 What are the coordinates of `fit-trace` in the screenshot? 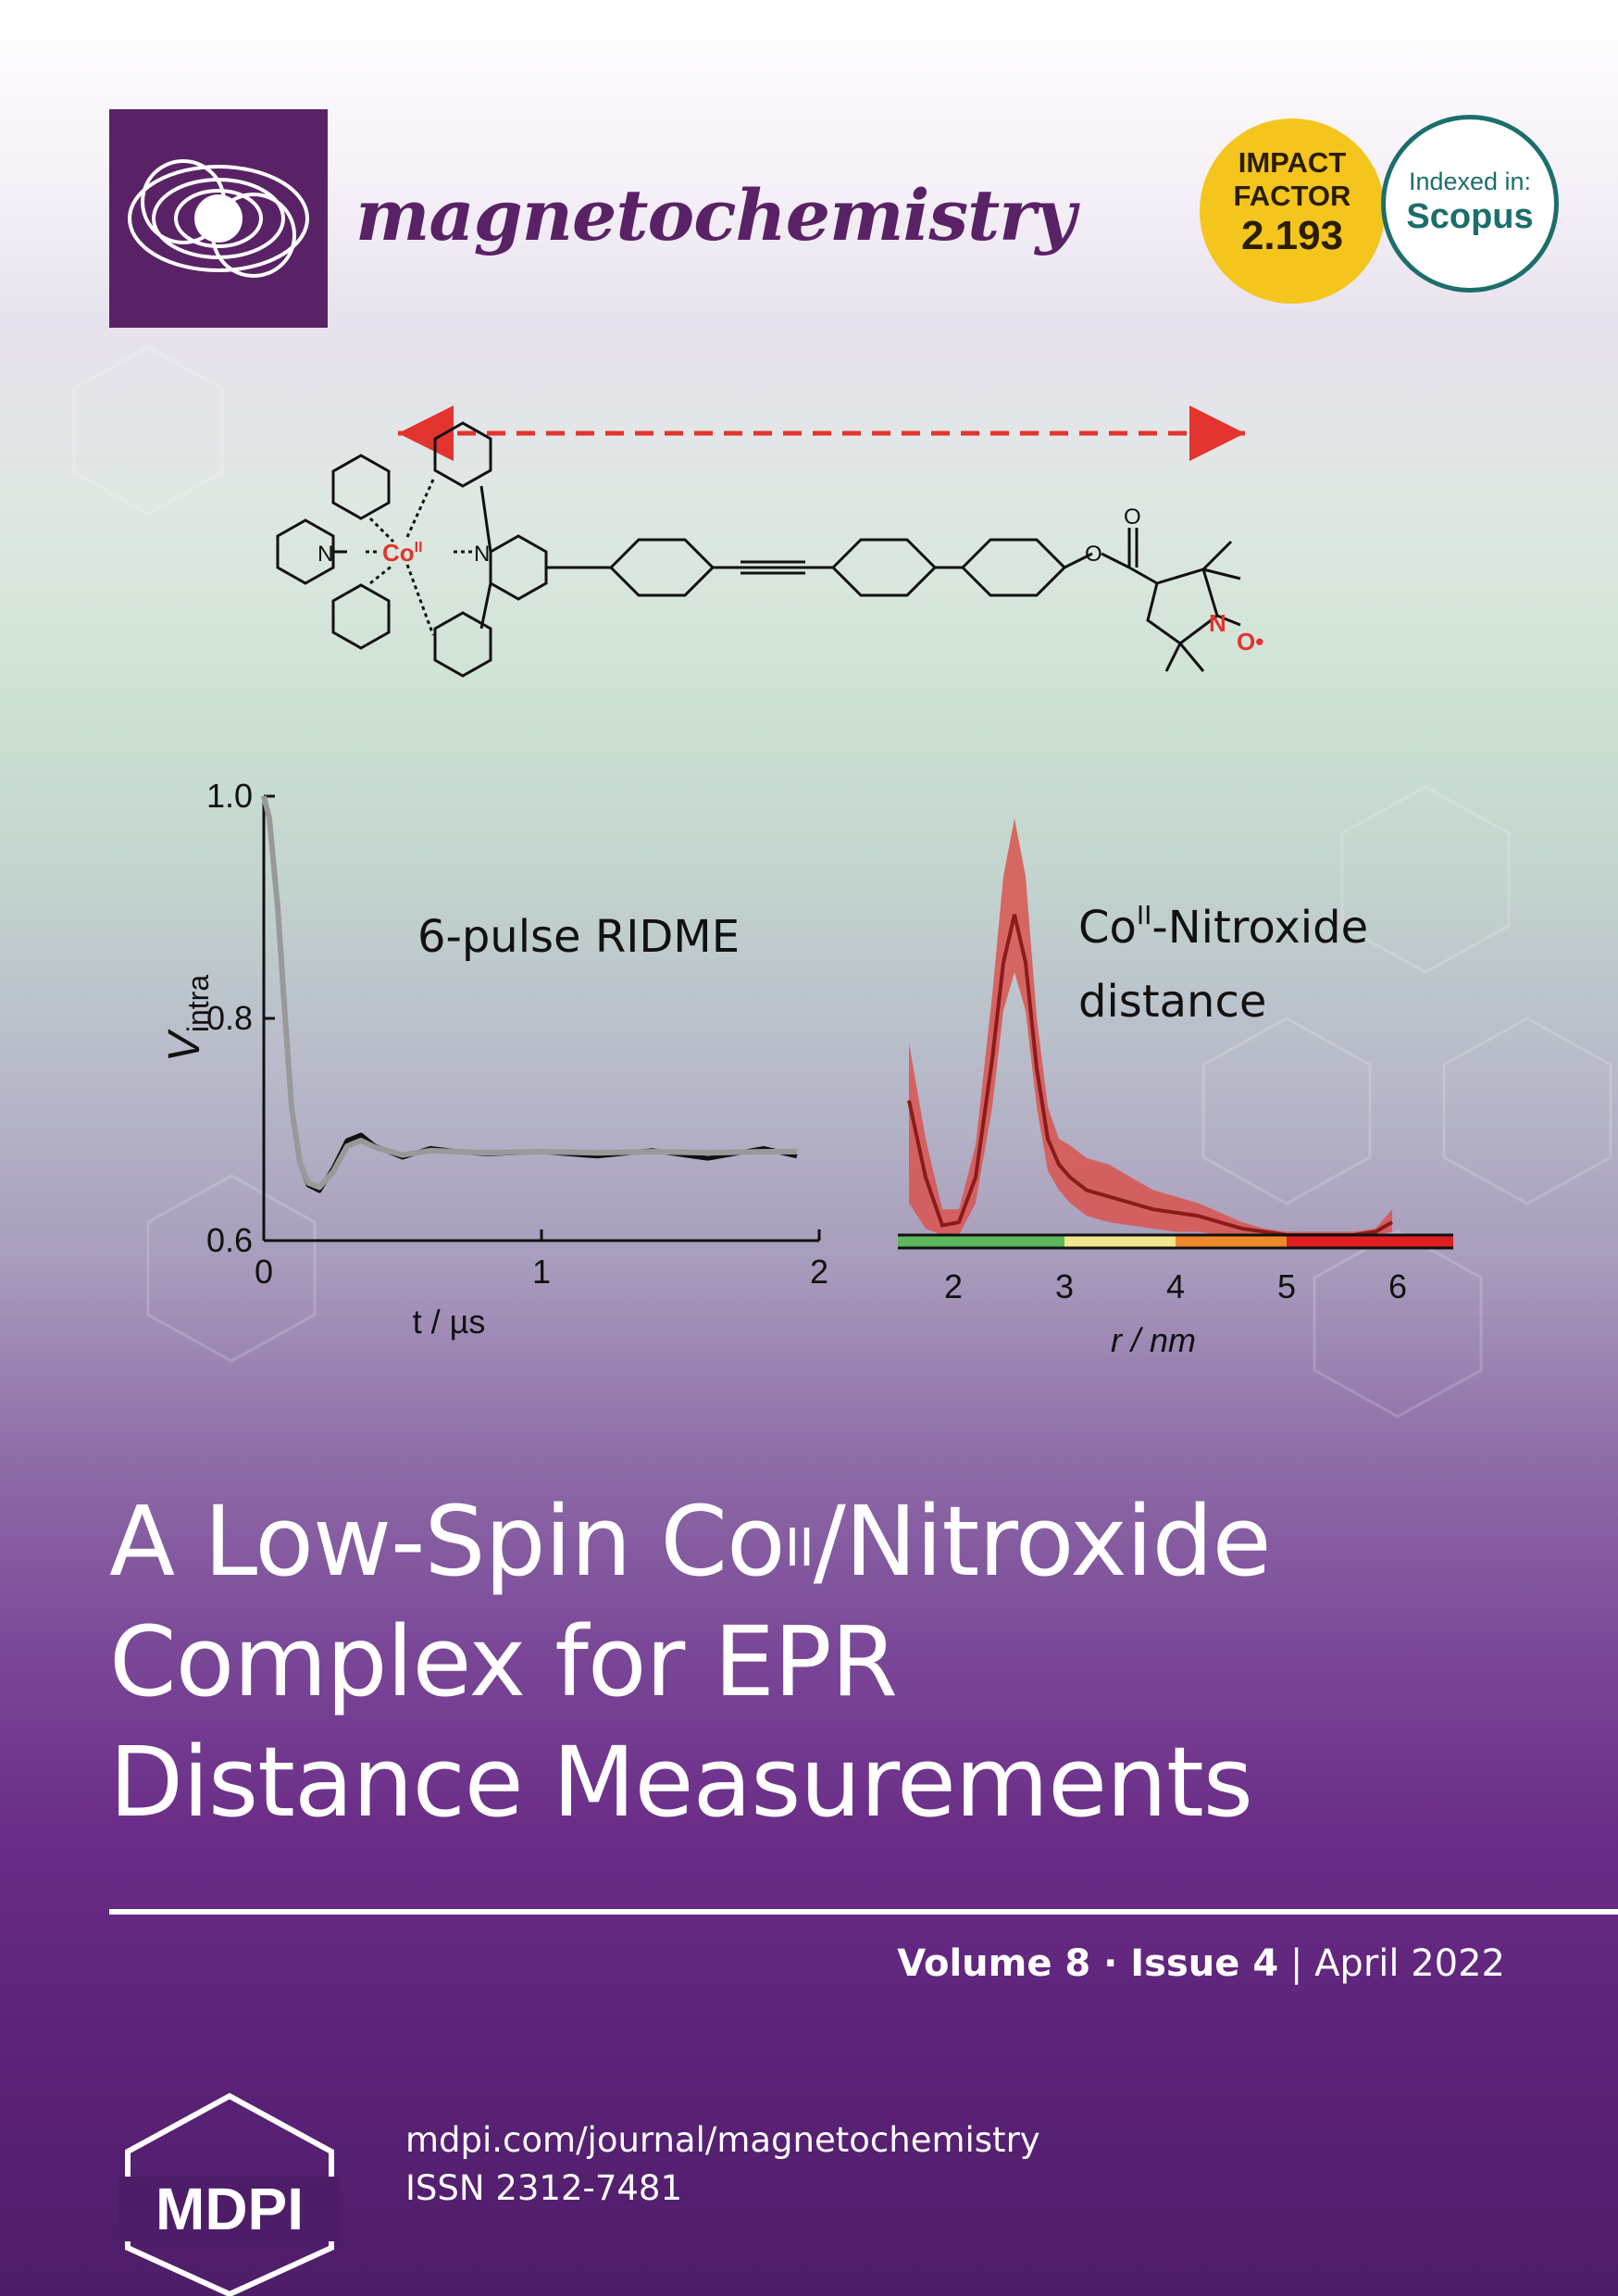 It's located at (529, 993).